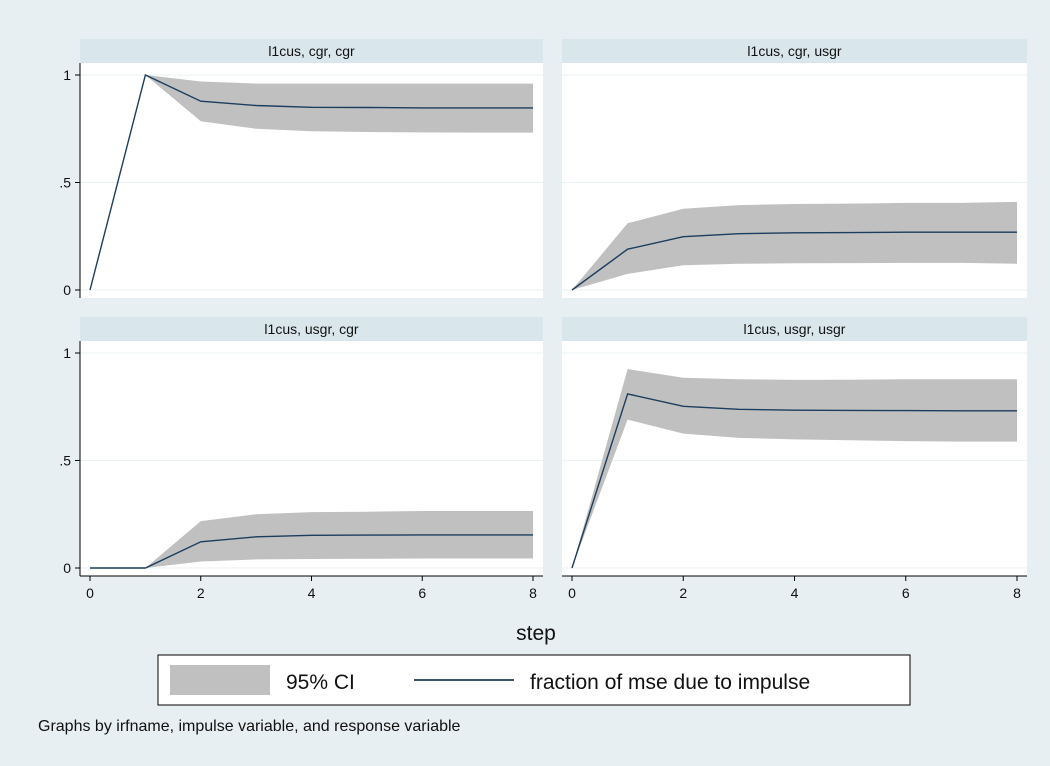 This screenshot has width=1050, height=766. What do you see at coordinates (220, 680) in the screenshot?
I see `legend-swatch-ci` at bounding box center [220, 680].